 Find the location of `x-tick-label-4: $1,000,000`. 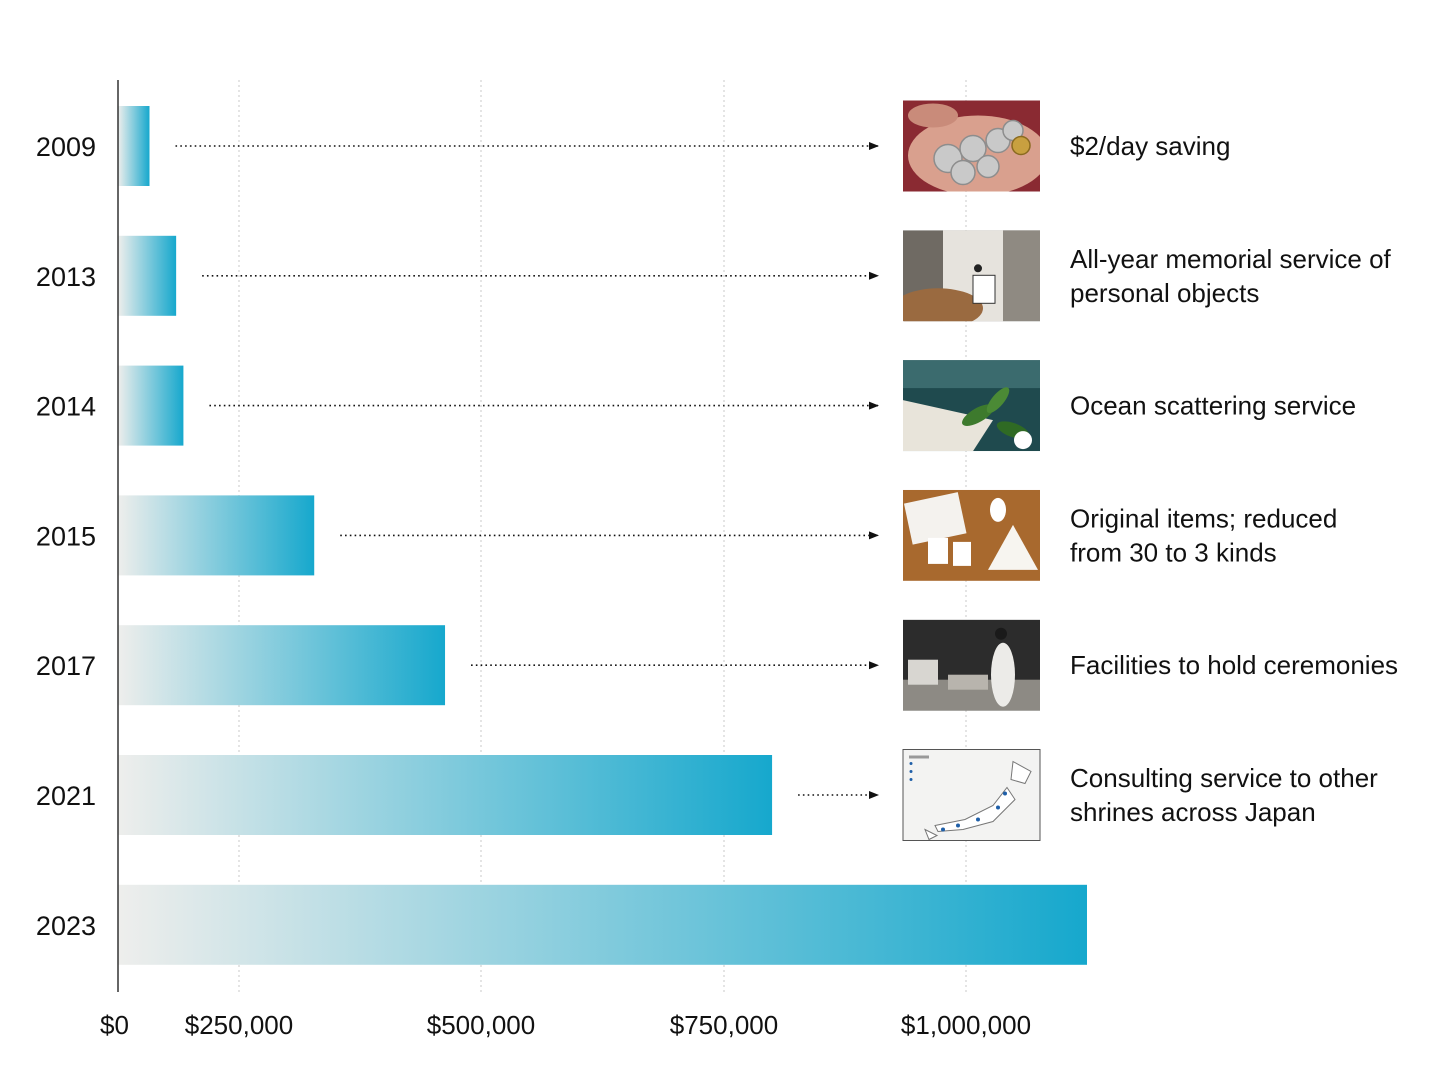

x-tick-label-4: $1,000,000 is located at coordinates (966, 1025).